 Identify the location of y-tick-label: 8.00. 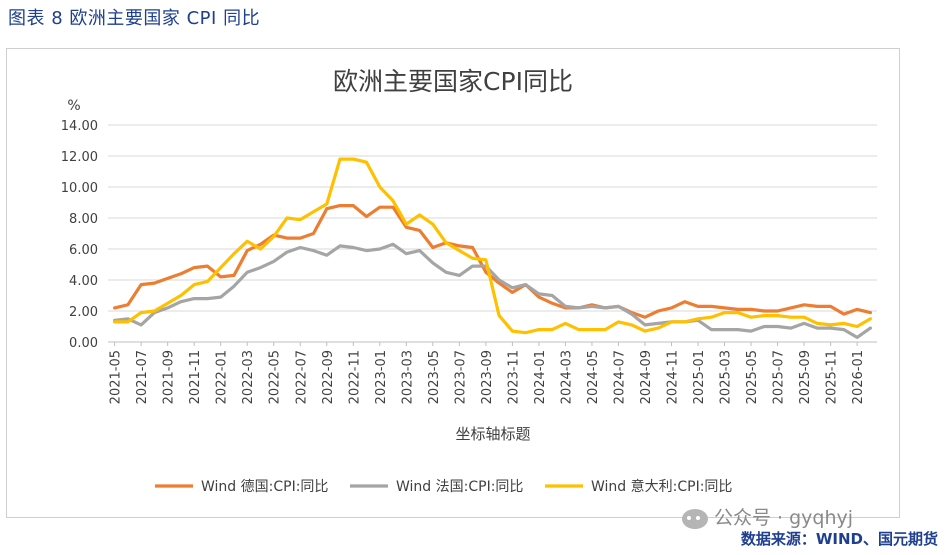
(83, 219).